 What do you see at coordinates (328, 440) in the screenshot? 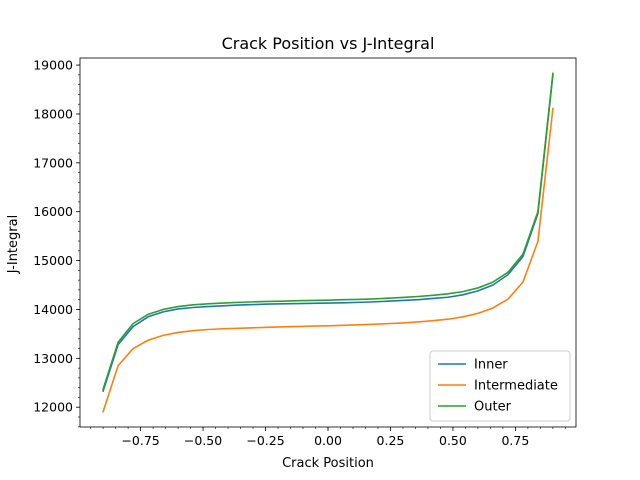
I see `x-tick-label: 0.00` at bounding box center [328, 440].